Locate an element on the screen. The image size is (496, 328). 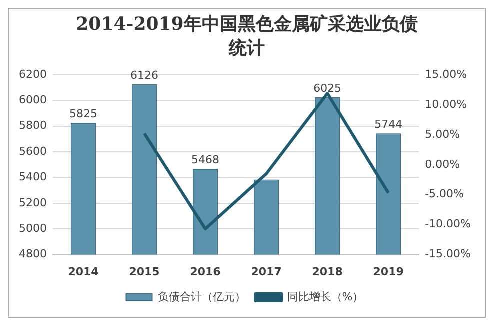
y-tick-label: 5400 is located at coordinates (32, 177).